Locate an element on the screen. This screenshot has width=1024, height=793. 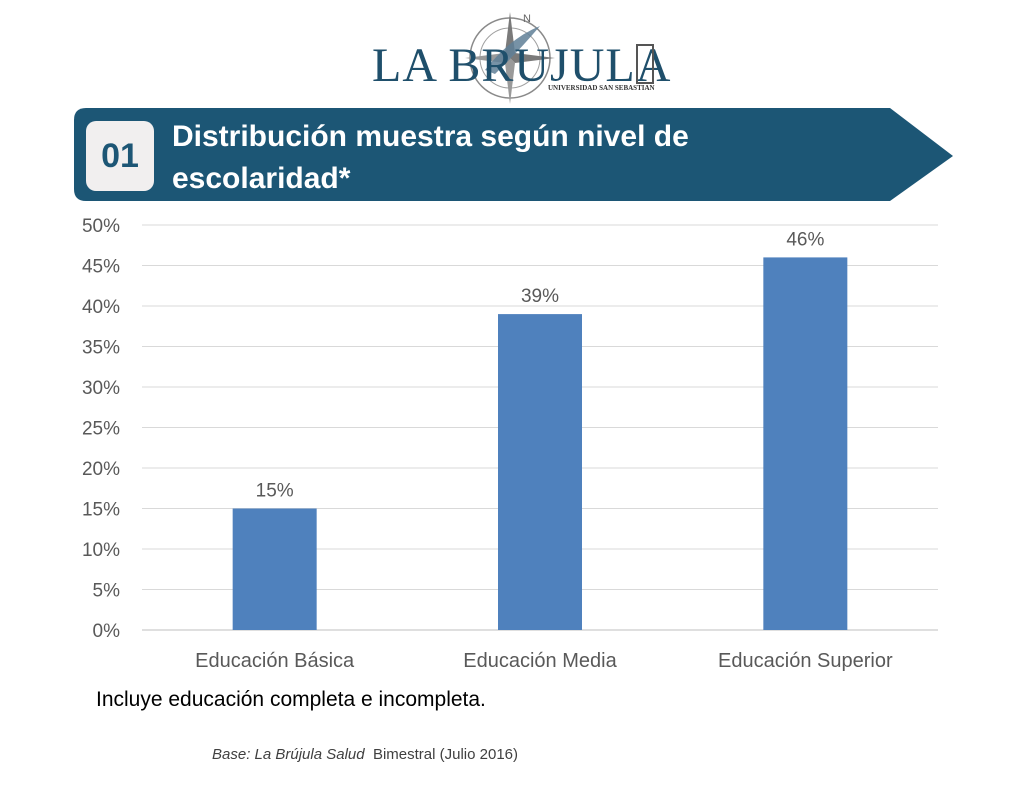
y-tick-label: 0% is located at coordinates (107, 631).